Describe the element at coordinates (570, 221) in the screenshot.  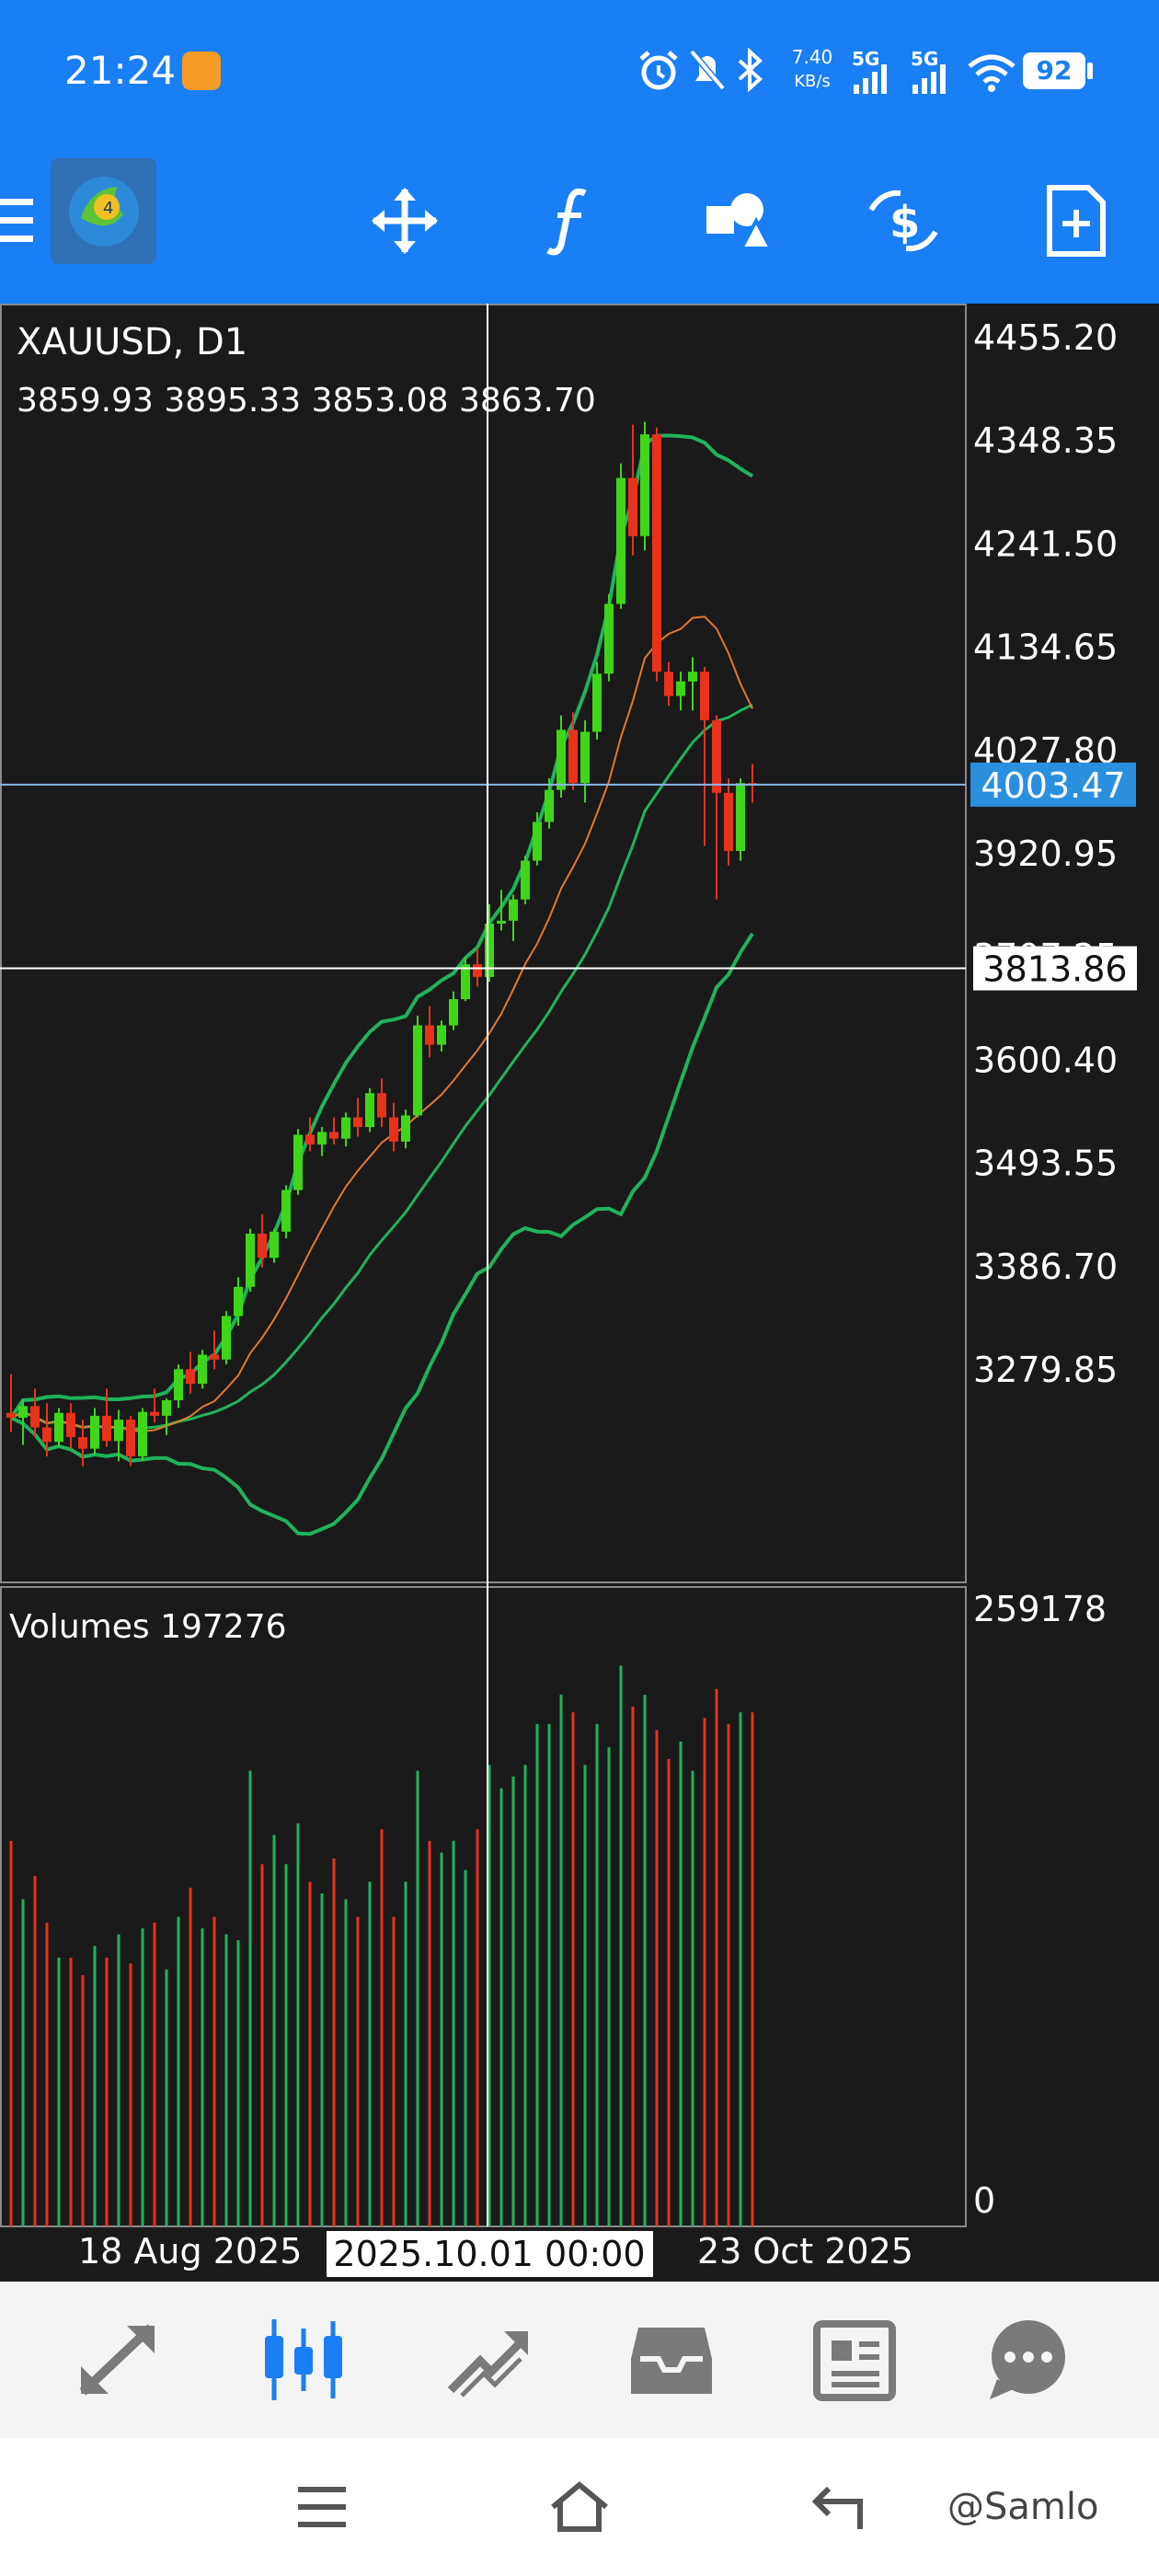
I see `function-indicator-icon` at that location.